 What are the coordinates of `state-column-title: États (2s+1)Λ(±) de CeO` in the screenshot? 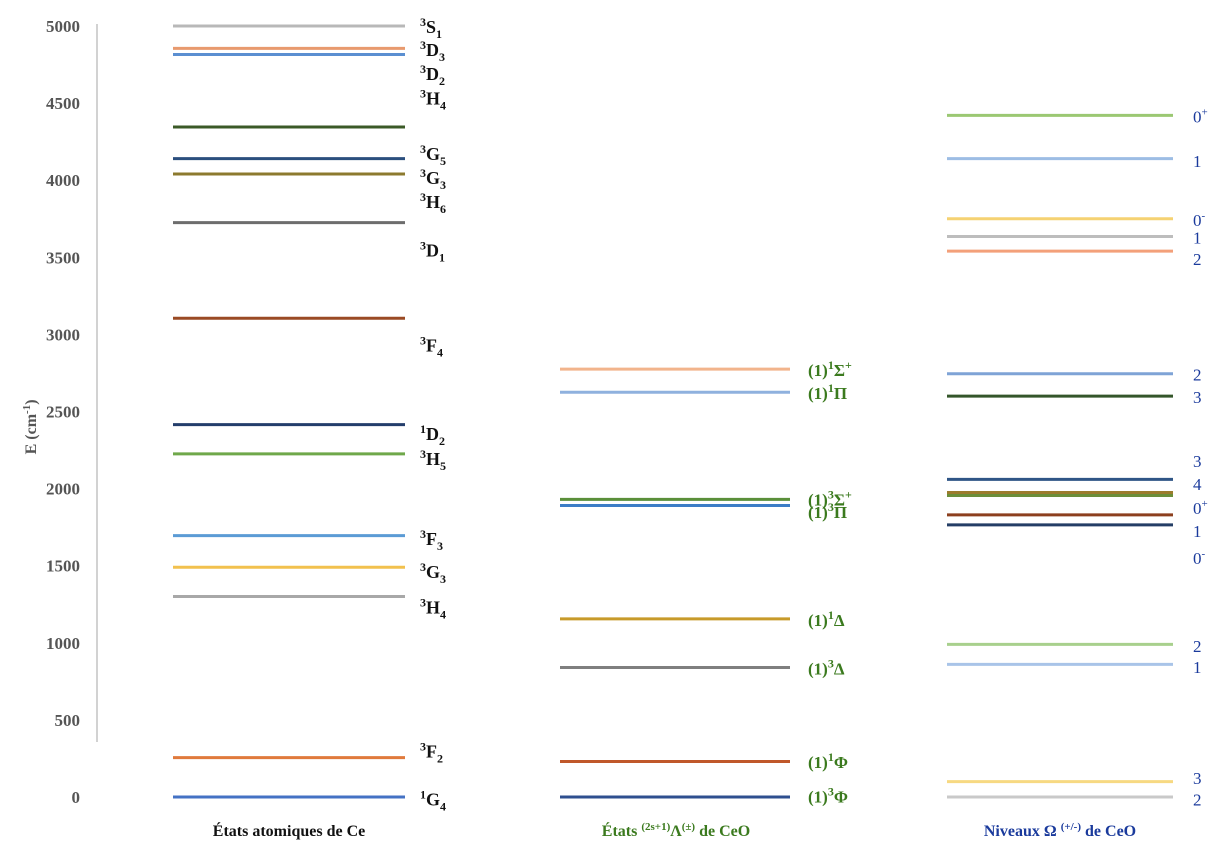 It's located at (676, 830).